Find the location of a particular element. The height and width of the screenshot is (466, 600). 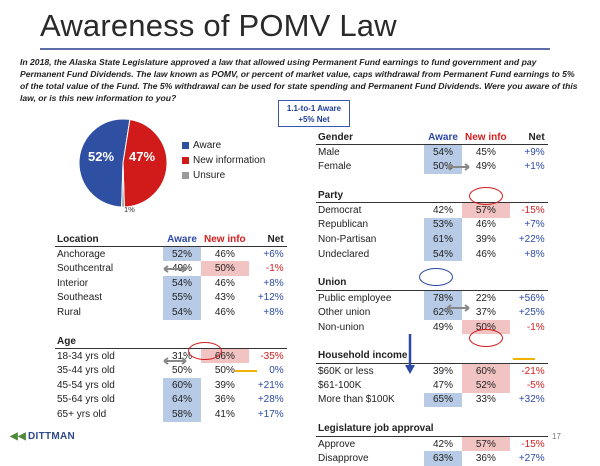

net-value: -5% is located at coordinates (535, 385).